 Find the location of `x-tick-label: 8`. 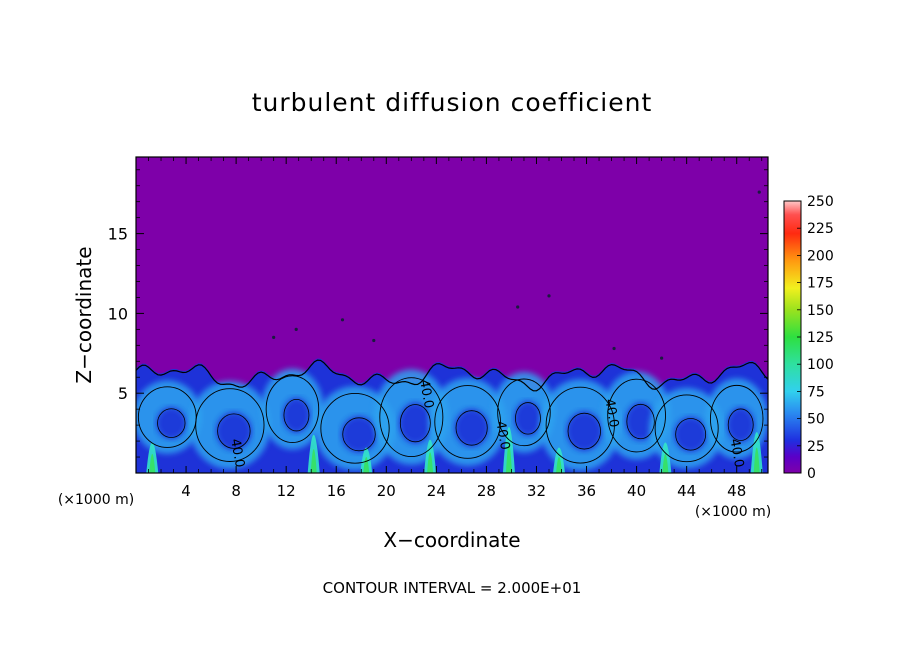

x-tick-label: 8 is located at coordinates (236, 491).